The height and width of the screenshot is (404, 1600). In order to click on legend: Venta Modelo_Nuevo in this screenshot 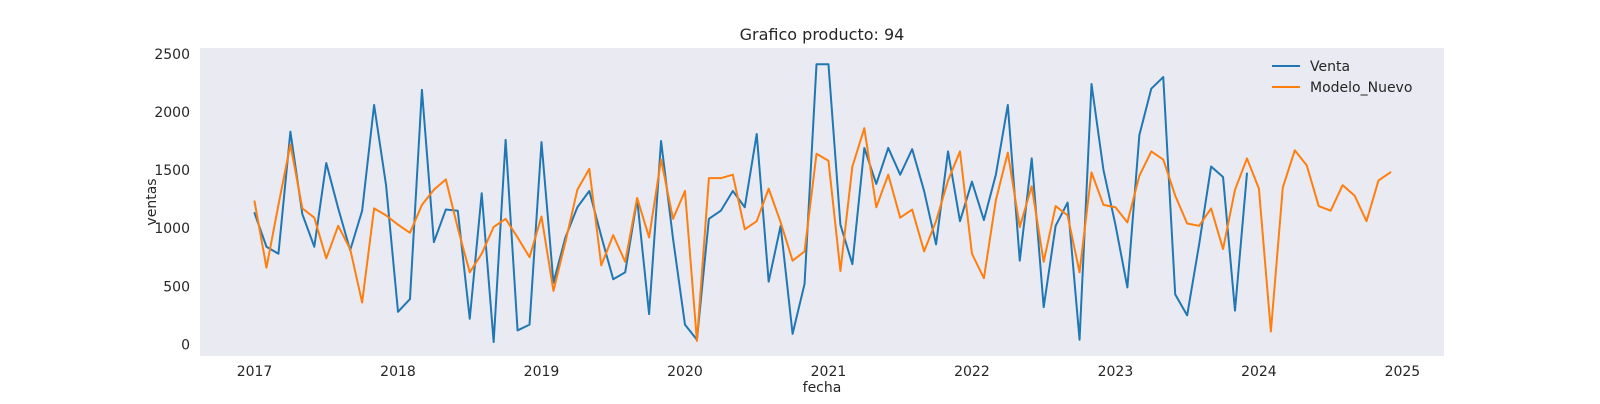, I will do `click(1342, 77)`.